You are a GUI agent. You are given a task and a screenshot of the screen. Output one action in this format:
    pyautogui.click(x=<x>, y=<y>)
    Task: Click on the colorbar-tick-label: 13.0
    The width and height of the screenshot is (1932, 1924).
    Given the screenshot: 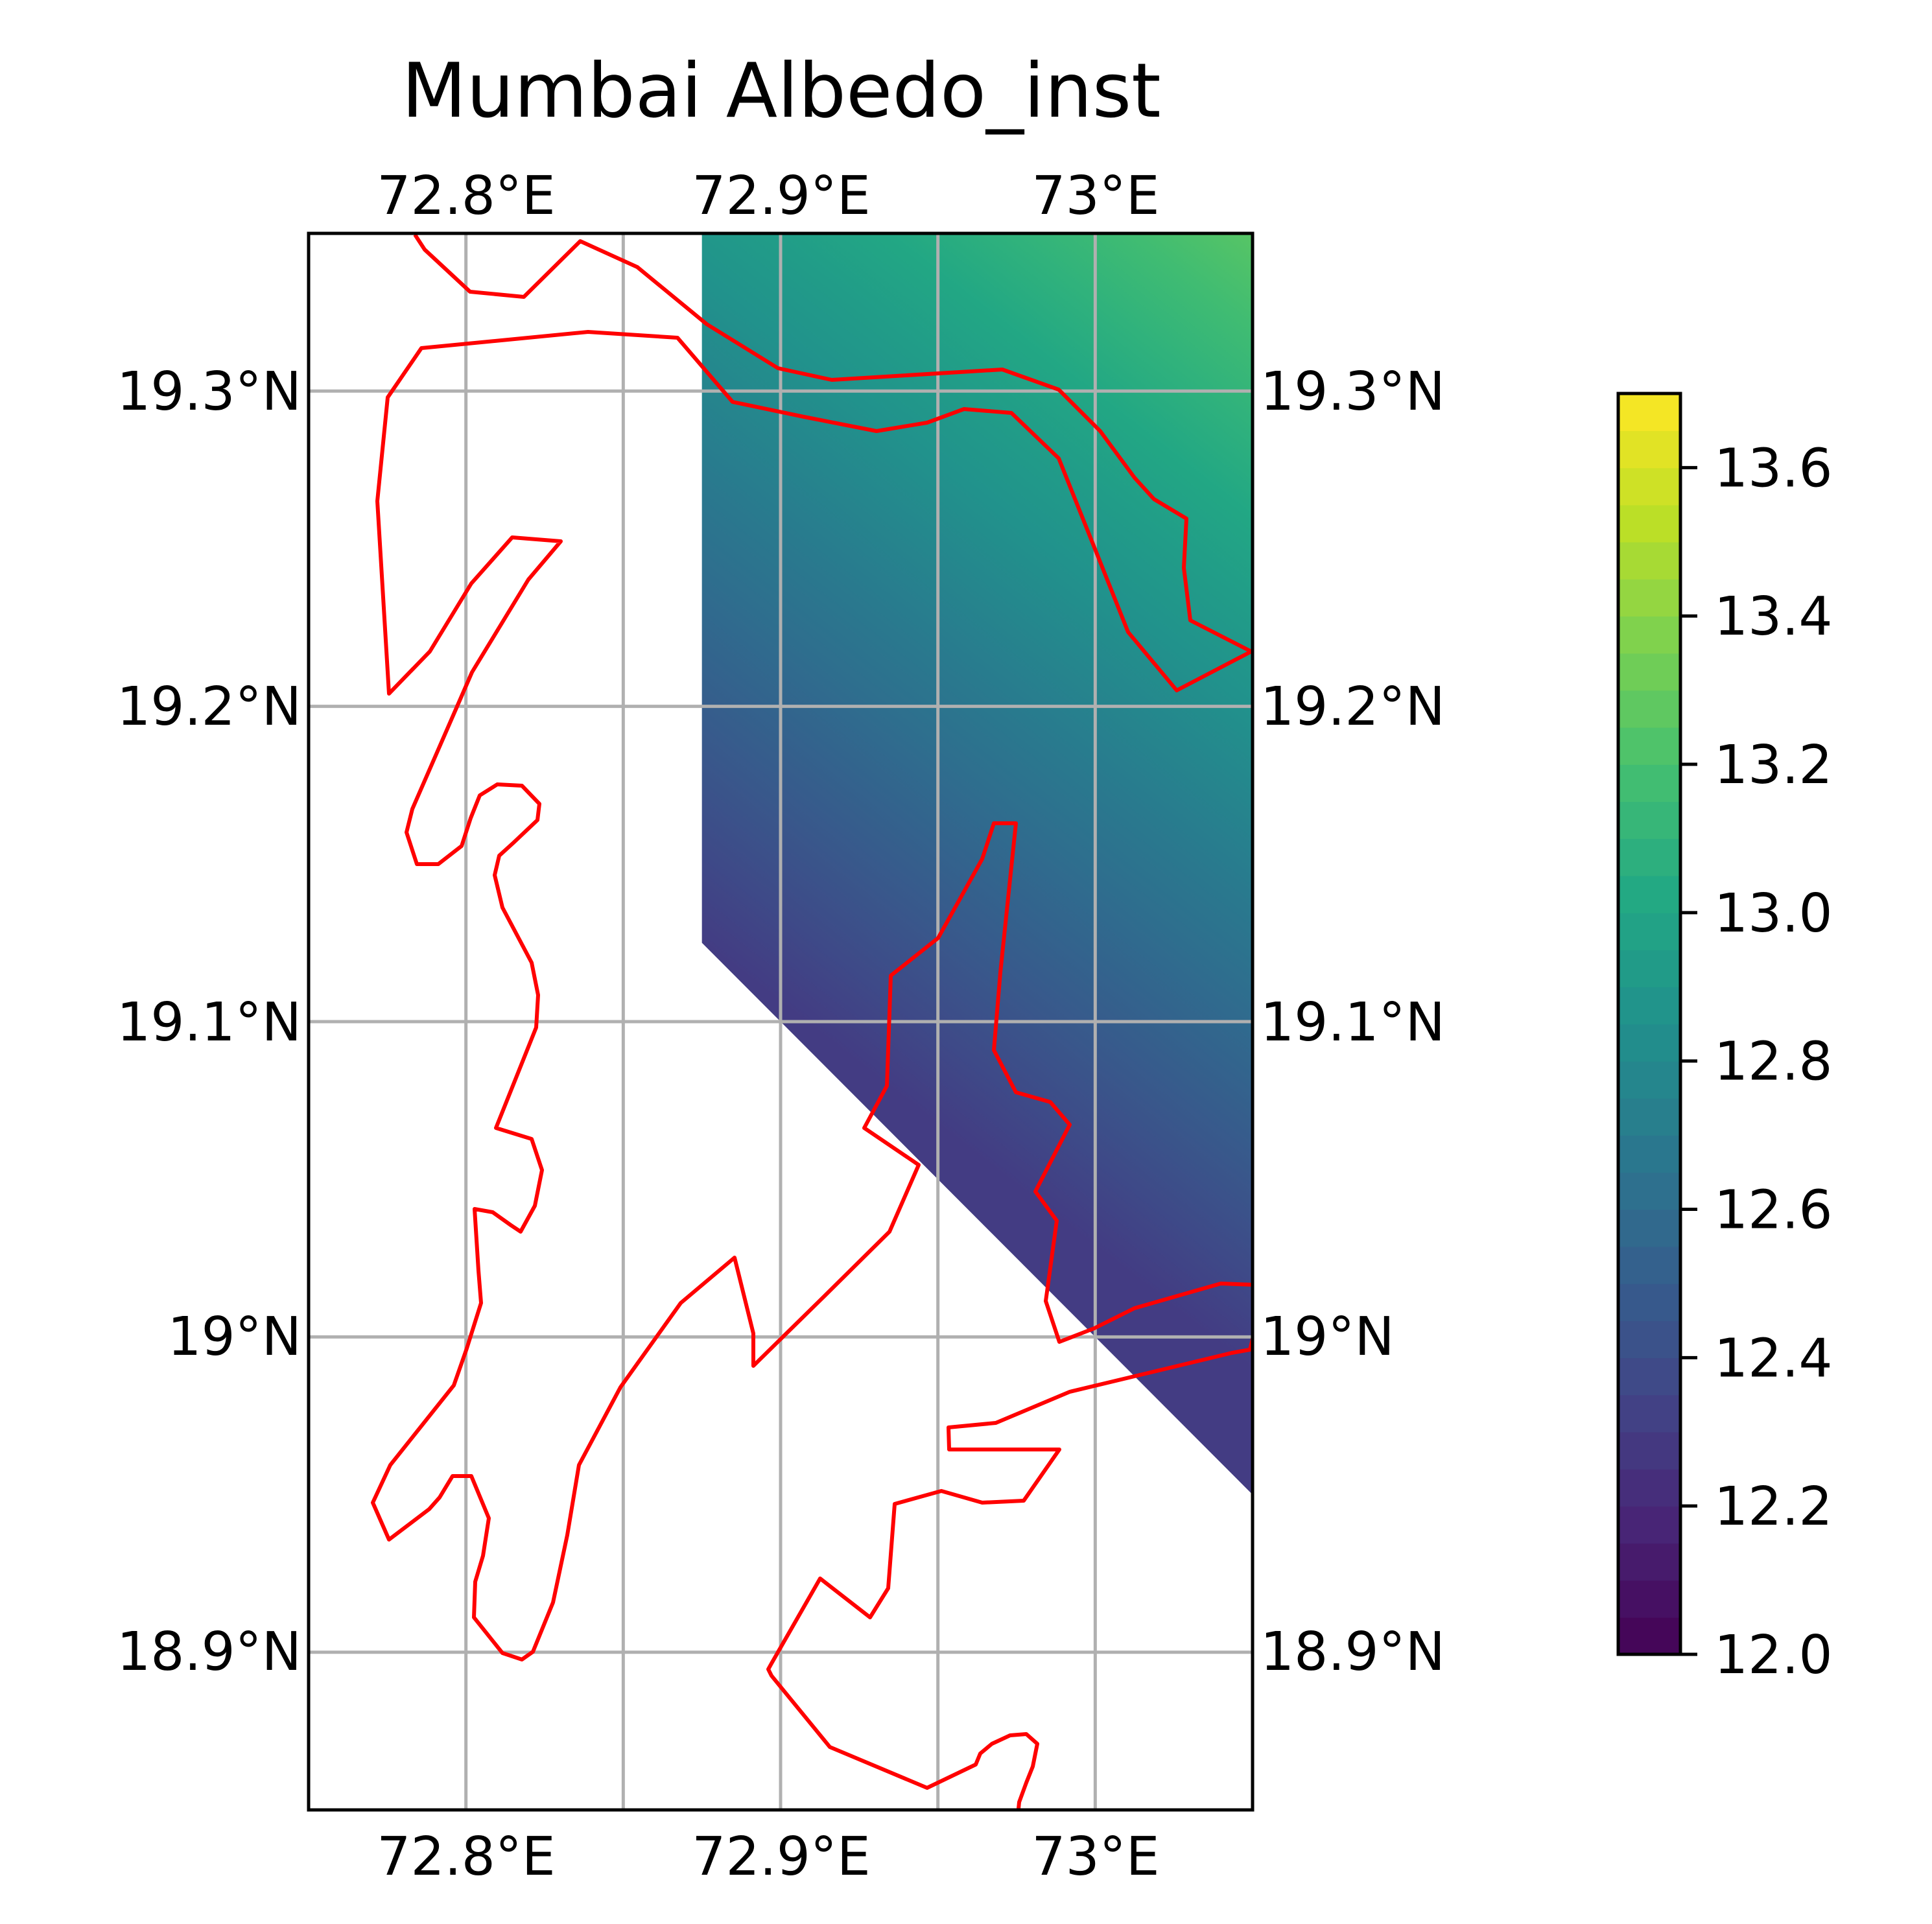 What is the action you would take?
    pyautogui.click(x=1773, y=914)
    